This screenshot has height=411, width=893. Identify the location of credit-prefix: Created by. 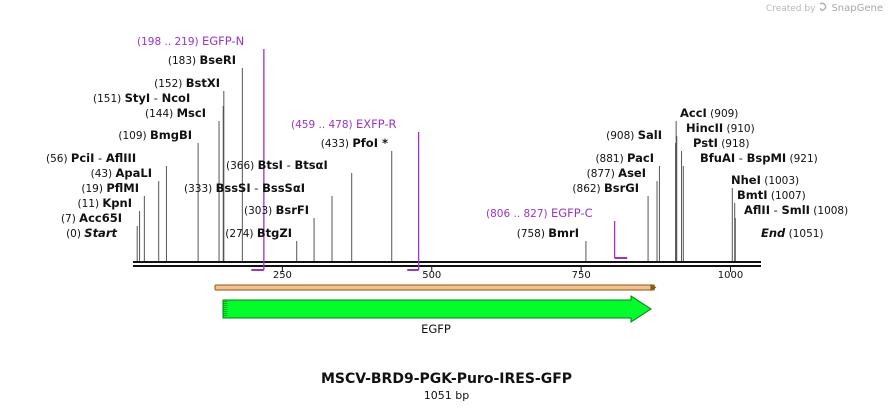
(790, 8).